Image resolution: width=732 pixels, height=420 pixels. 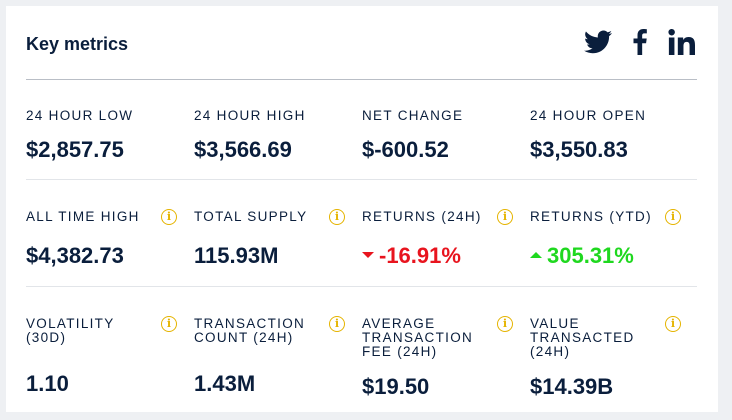 What do you see at coordinates (278, 233) in the screenshot?
I see `metric-total-supply: TOTAL SUPPLY i 115.93M` at bounding box center [278, 233].